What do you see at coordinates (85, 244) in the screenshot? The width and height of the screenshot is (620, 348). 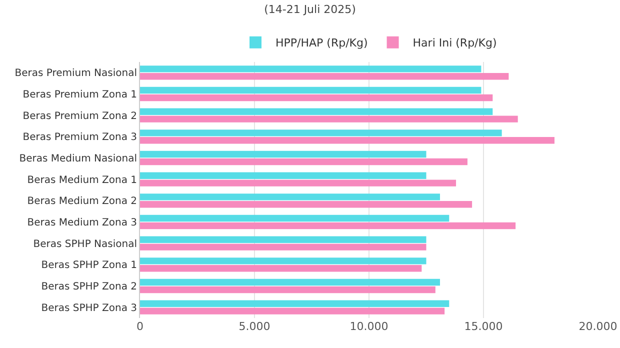 I see `y-tick-label: Beras SPHP Nasional` at bounding box center [85, 244].